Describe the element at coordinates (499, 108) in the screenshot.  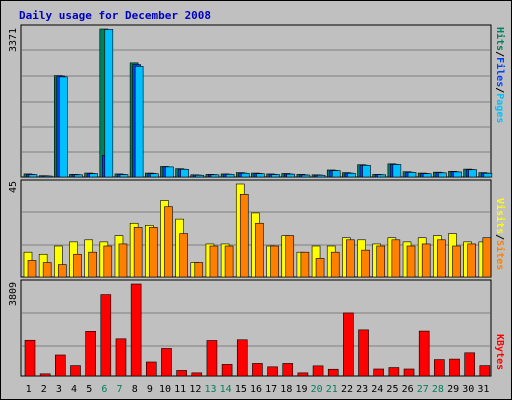
I see `legend-pages: Pages` at that location.